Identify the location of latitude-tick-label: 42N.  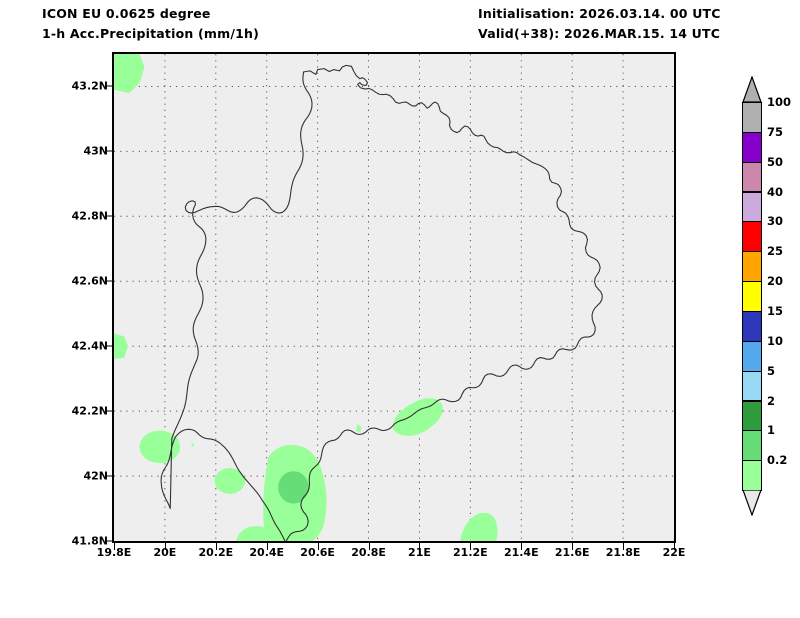
(95, 476).